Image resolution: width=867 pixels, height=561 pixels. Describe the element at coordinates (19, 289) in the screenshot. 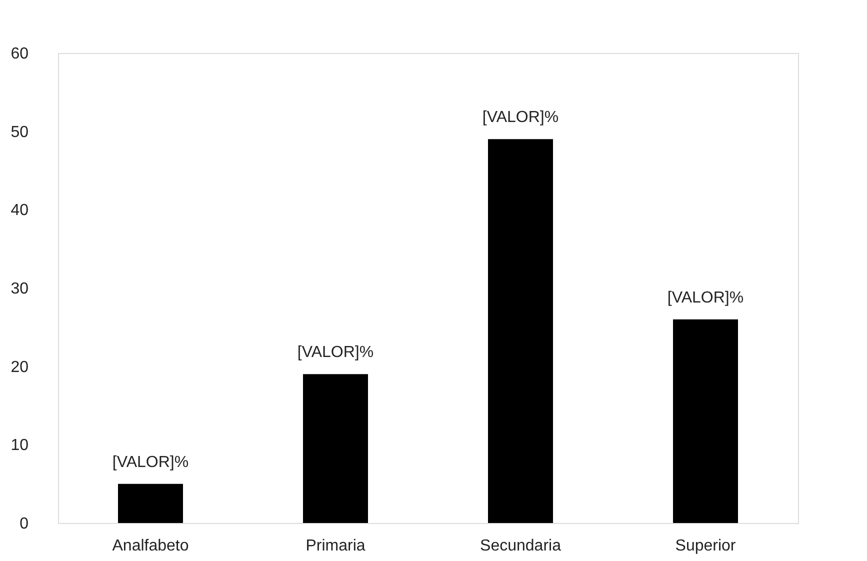

I see `y-tick-label: 30` at that location.